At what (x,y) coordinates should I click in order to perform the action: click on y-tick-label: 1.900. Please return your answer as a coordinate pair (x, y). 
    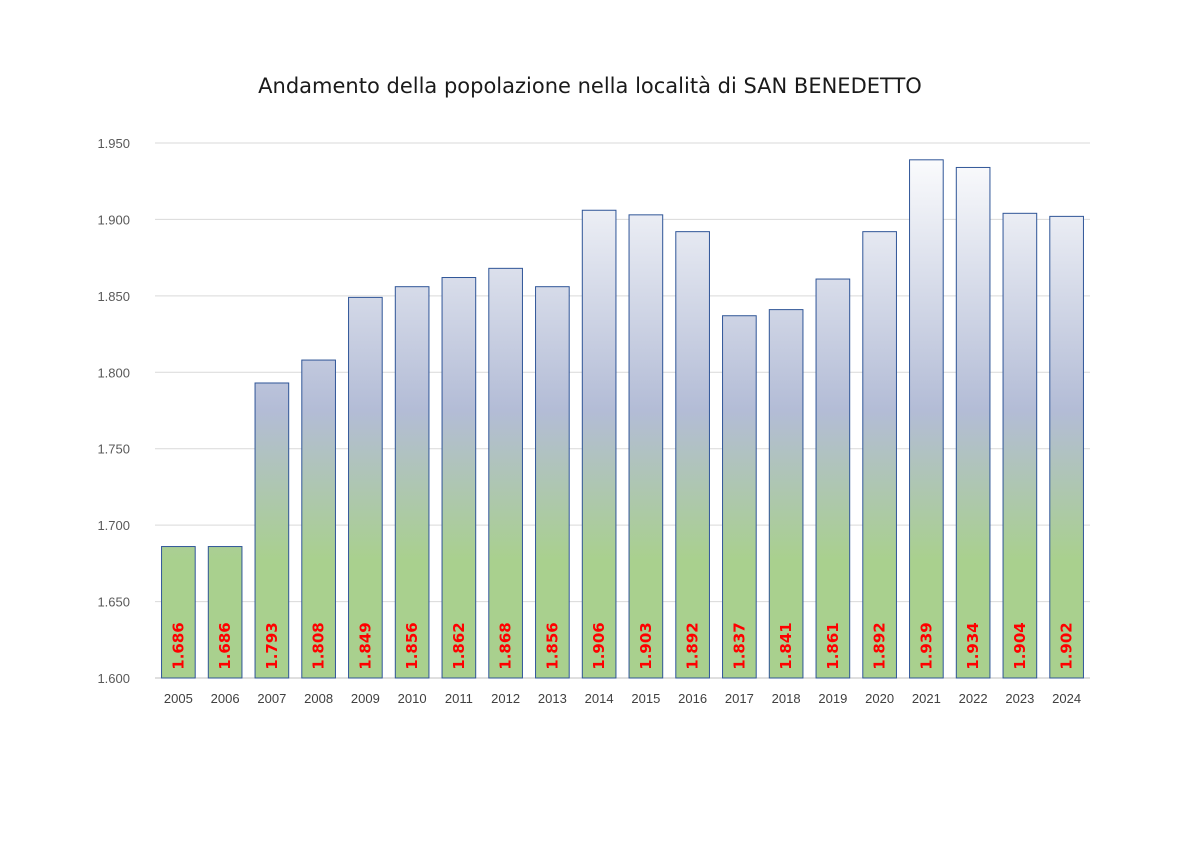
    Looking at the image, I should click on (113, 219).